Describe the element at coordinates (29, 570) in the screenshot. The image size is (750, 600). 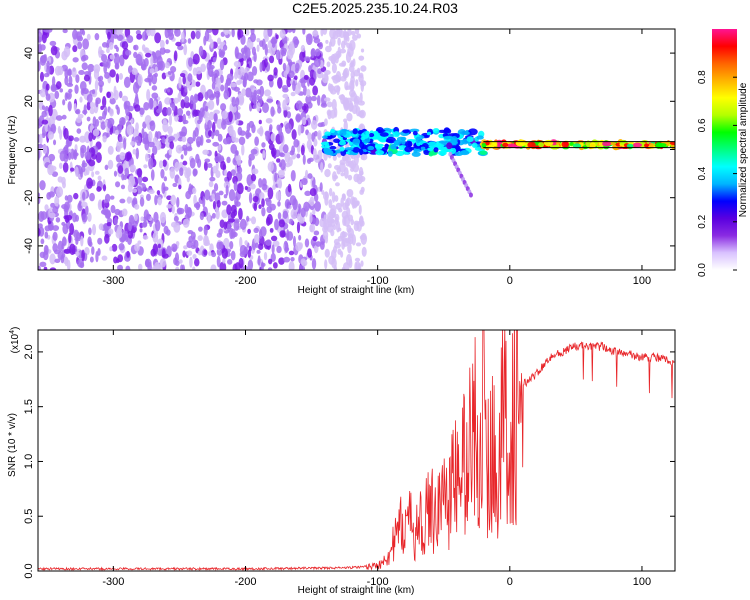
I see `y-tick-label: 0.0` at that location.